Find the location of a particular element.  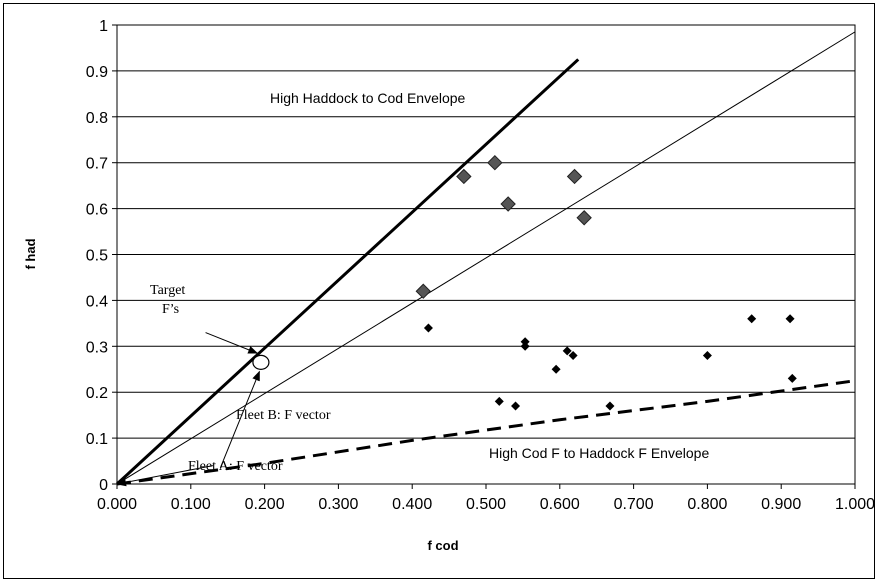

x-tick-label: 0.400 is located at coordinates (412, 504).